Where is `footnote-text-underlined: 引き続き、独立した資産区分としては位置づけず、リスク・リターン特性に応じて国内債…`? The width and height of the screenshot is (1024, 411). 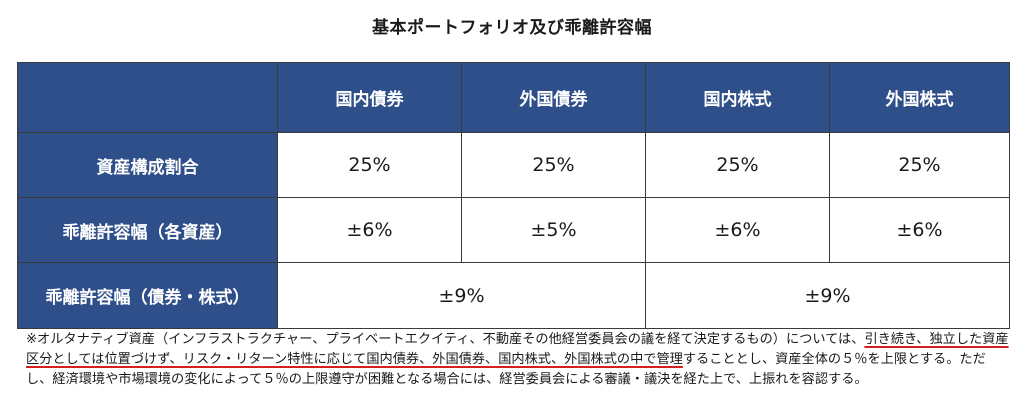 footnote-text-underlined: 引き続き、独立した資産区分としては位置づけず、リスク・リターン特性に応じて国内債… is located at coordinates (517, 349).